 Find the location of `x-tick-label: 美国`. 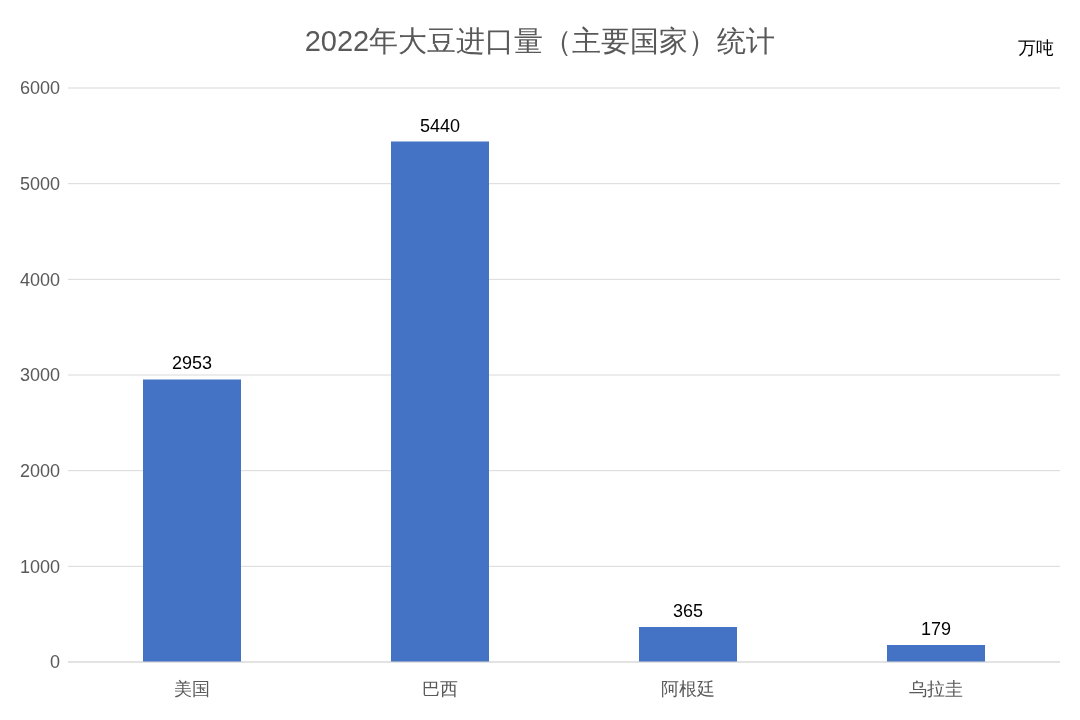

x-tick-label: 美国 is located at coordinates (192, 688).